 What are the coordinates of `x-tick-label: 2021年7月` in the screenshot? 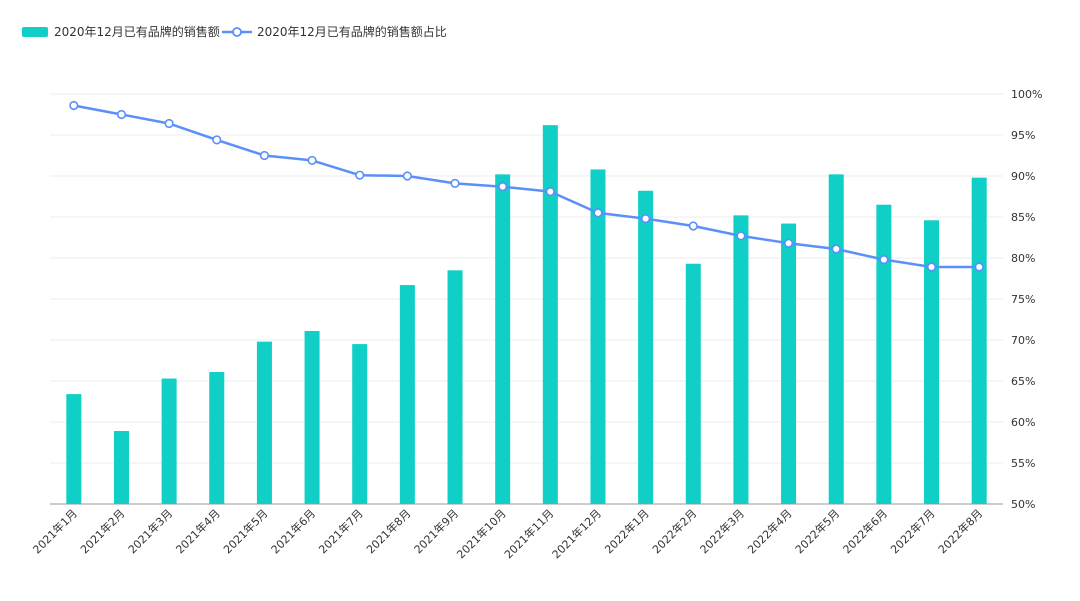 It's located at (341, 531).